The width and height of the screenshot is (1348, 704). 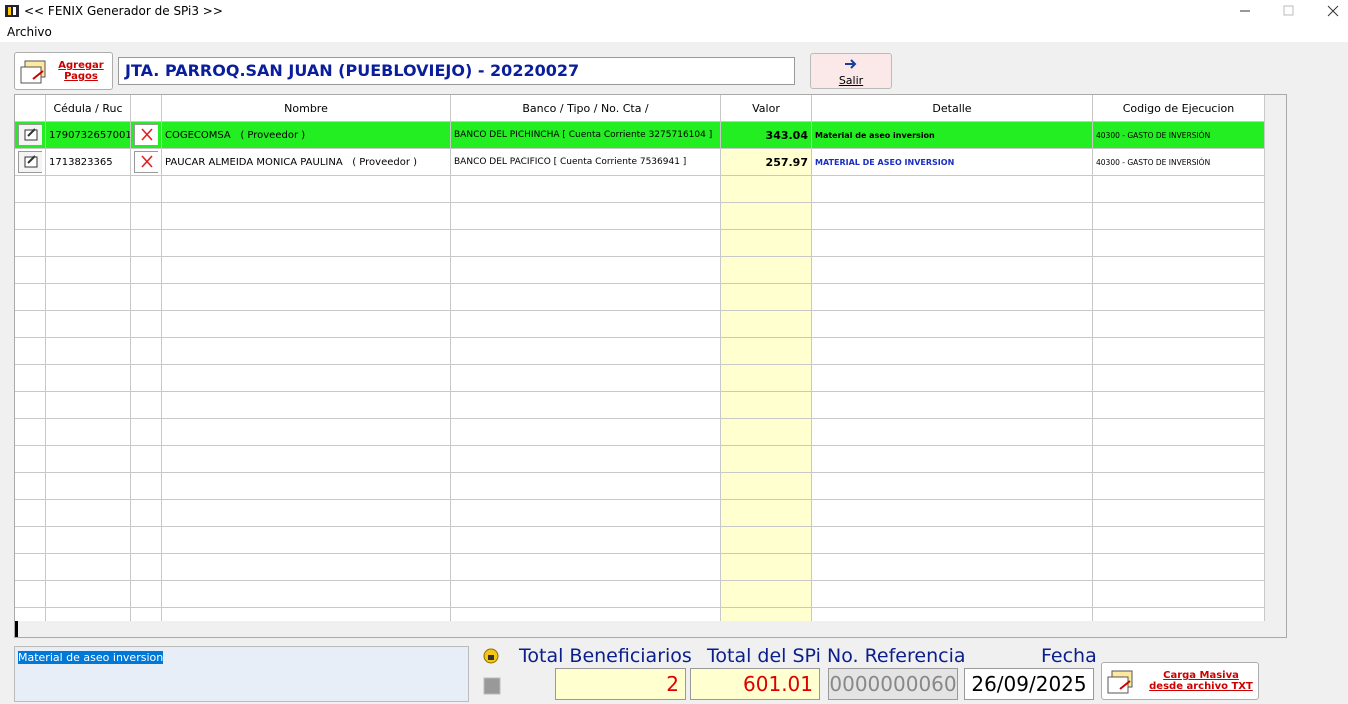 What do you see at coordinates (91, 657) in the screenshot?
I see `detail-text: Material de aseo inversion` at bounding box center [91, 657].